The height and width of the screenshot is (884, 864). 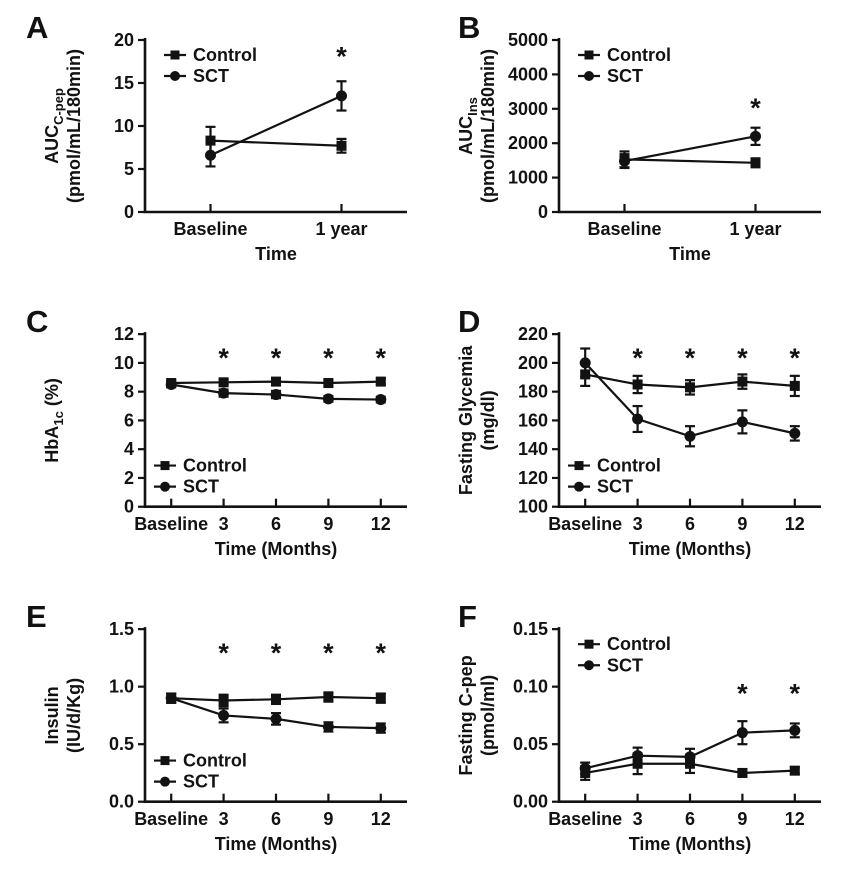 I want to click on y-tick-label: 3000, so click(x=528, y=109).